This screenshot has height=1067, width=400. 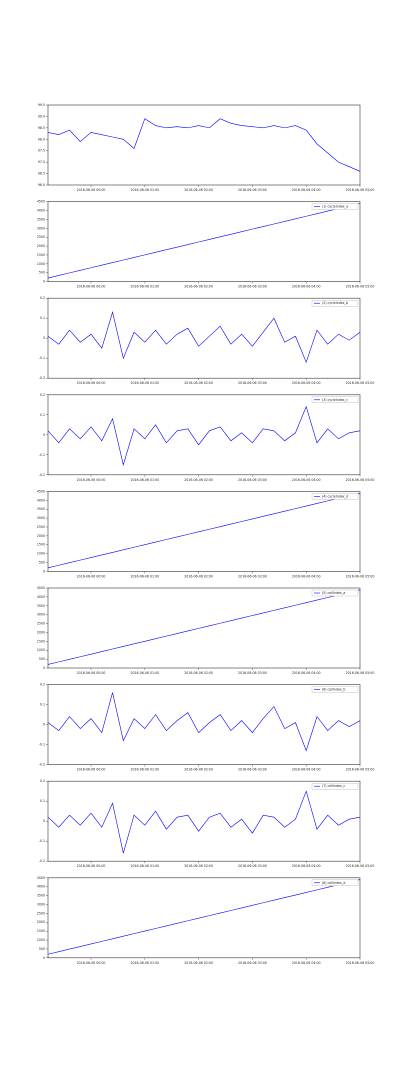 I want to click on legend-label: (6) cellIndex_b, so click(x=333, y=690).